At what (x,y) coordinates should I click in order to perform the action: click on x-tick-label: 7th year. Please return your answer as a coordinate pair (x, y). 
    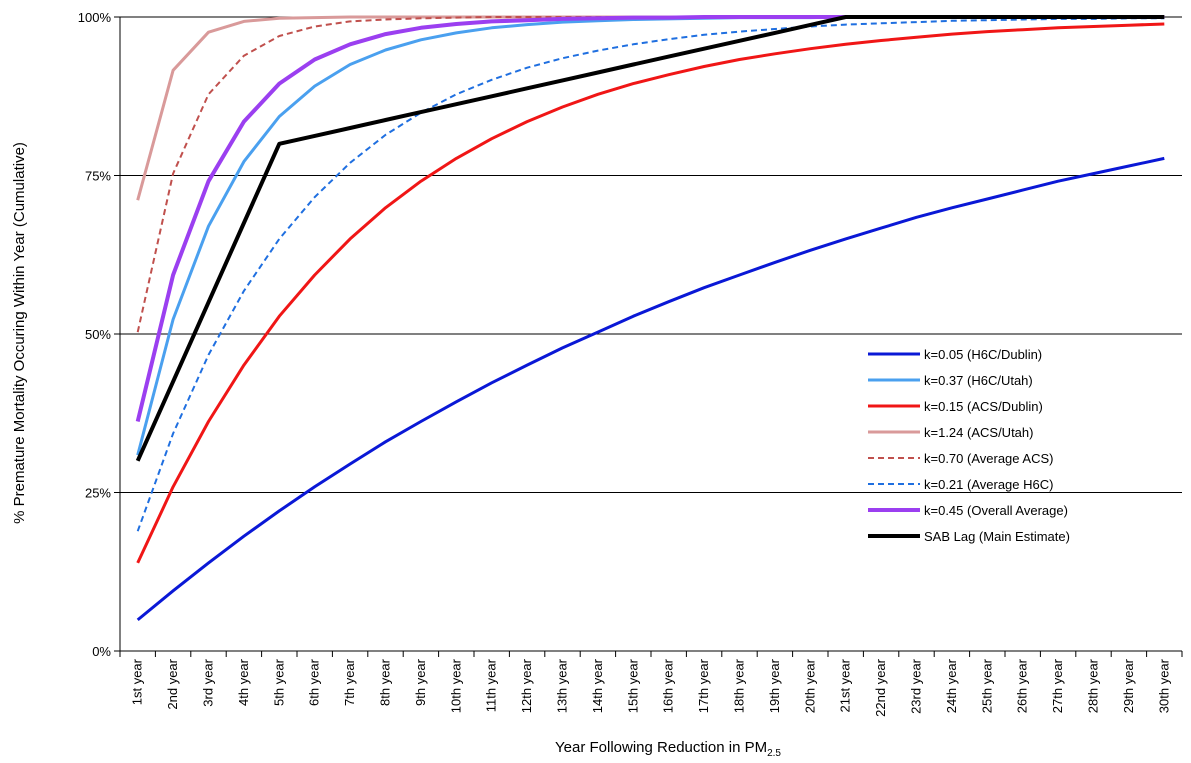
    Looking at the image, I should click on (349, 682).